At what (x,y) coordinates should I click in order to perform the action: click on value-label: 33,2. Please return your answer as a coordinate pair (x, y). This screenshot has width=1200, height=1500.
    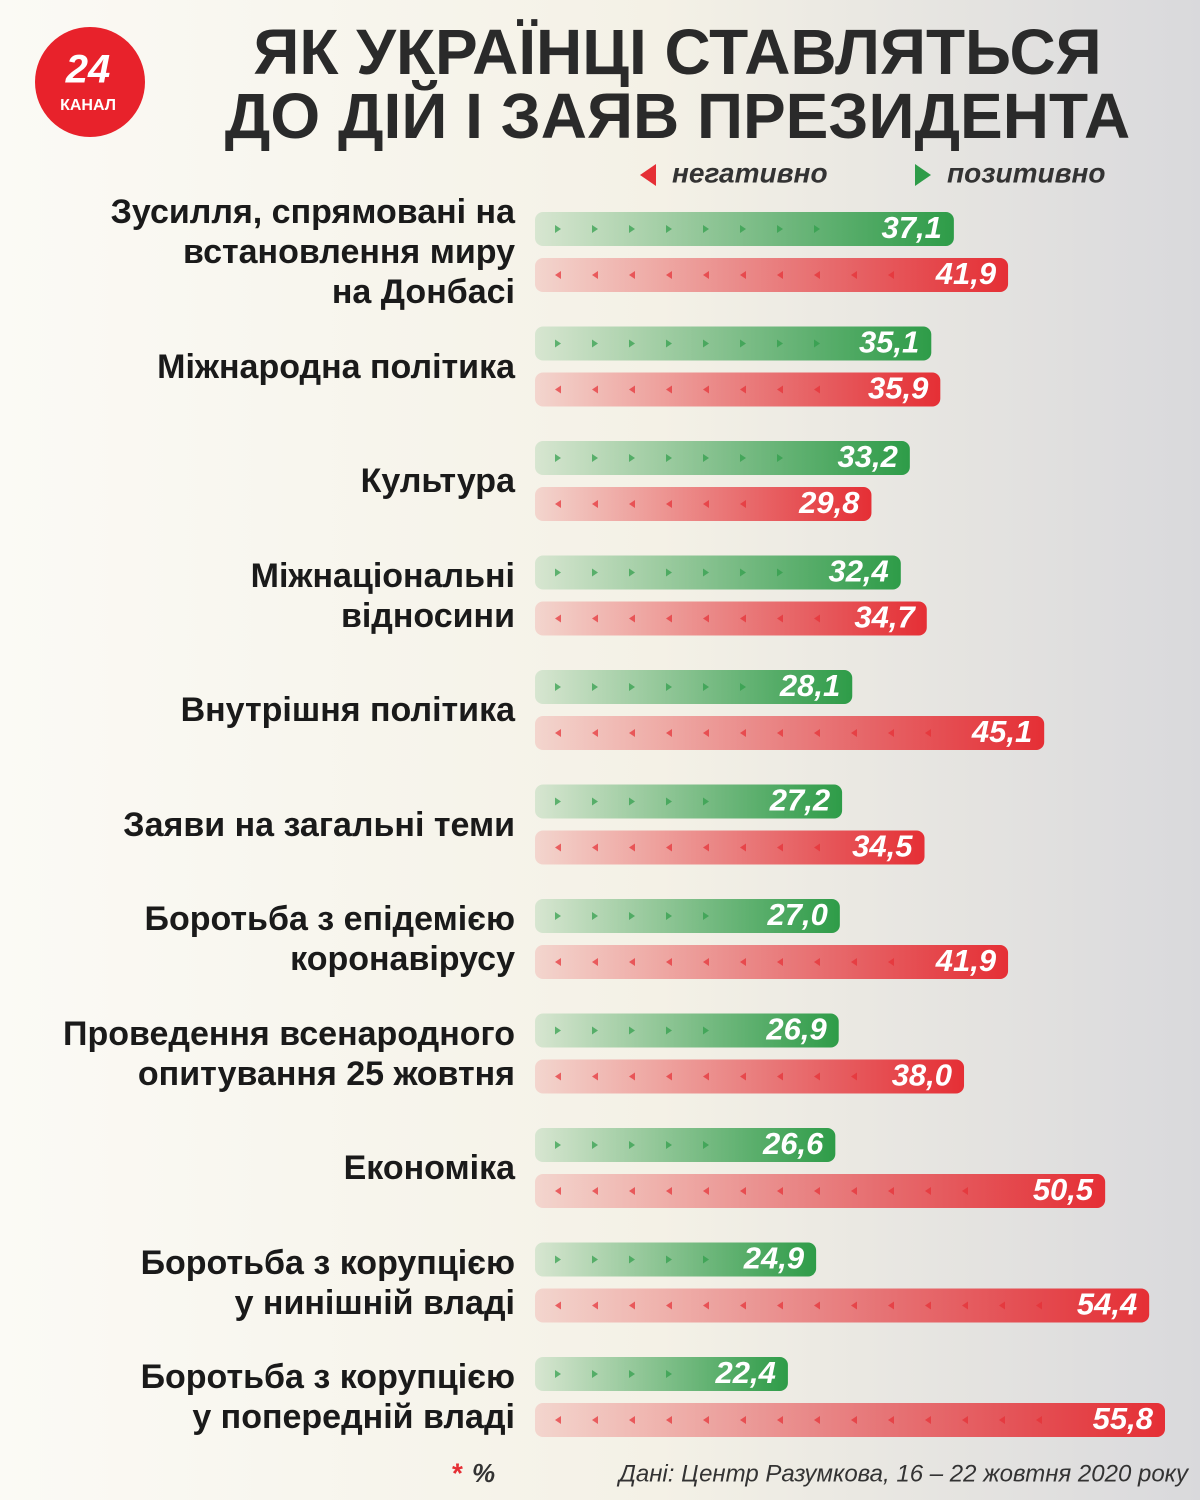
    Looking at the image, I should click on (867, 456).